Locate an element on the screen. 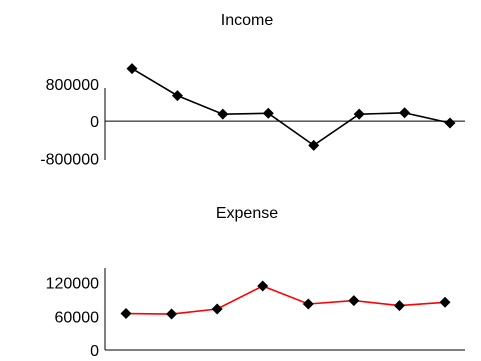 The width and height of the screenshot is (481, 361). expense-series is located at coordinates (285, 300).